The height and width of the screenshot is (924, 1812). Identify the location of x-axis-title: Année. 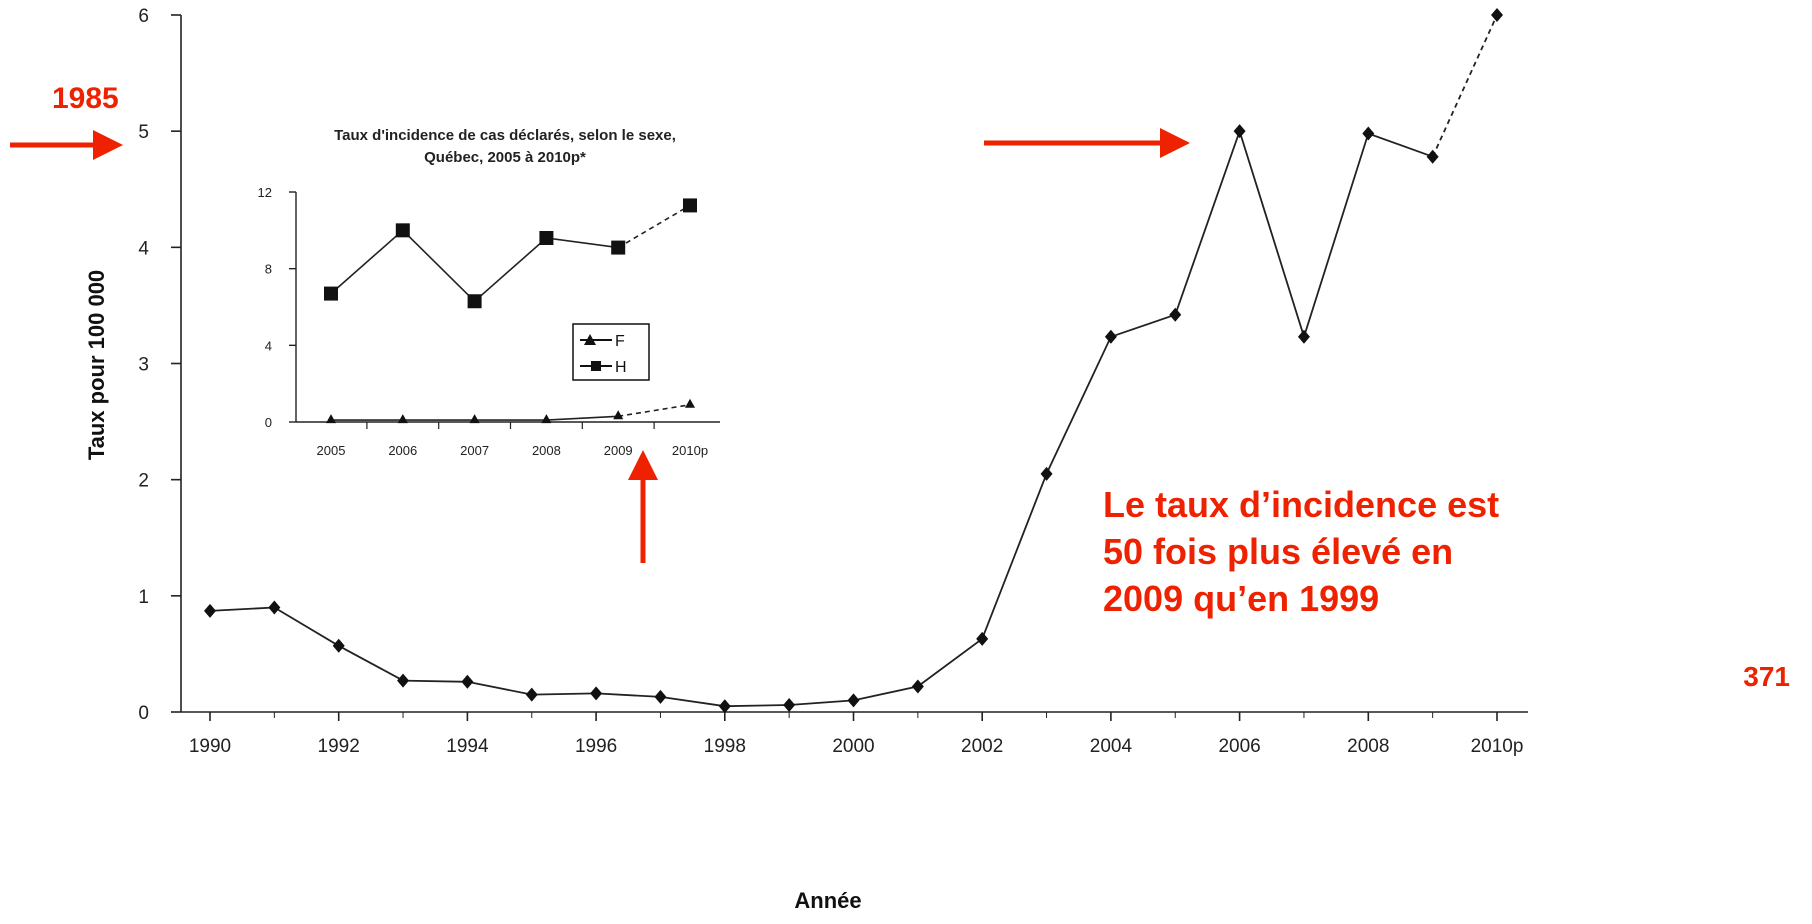
(827, 900).